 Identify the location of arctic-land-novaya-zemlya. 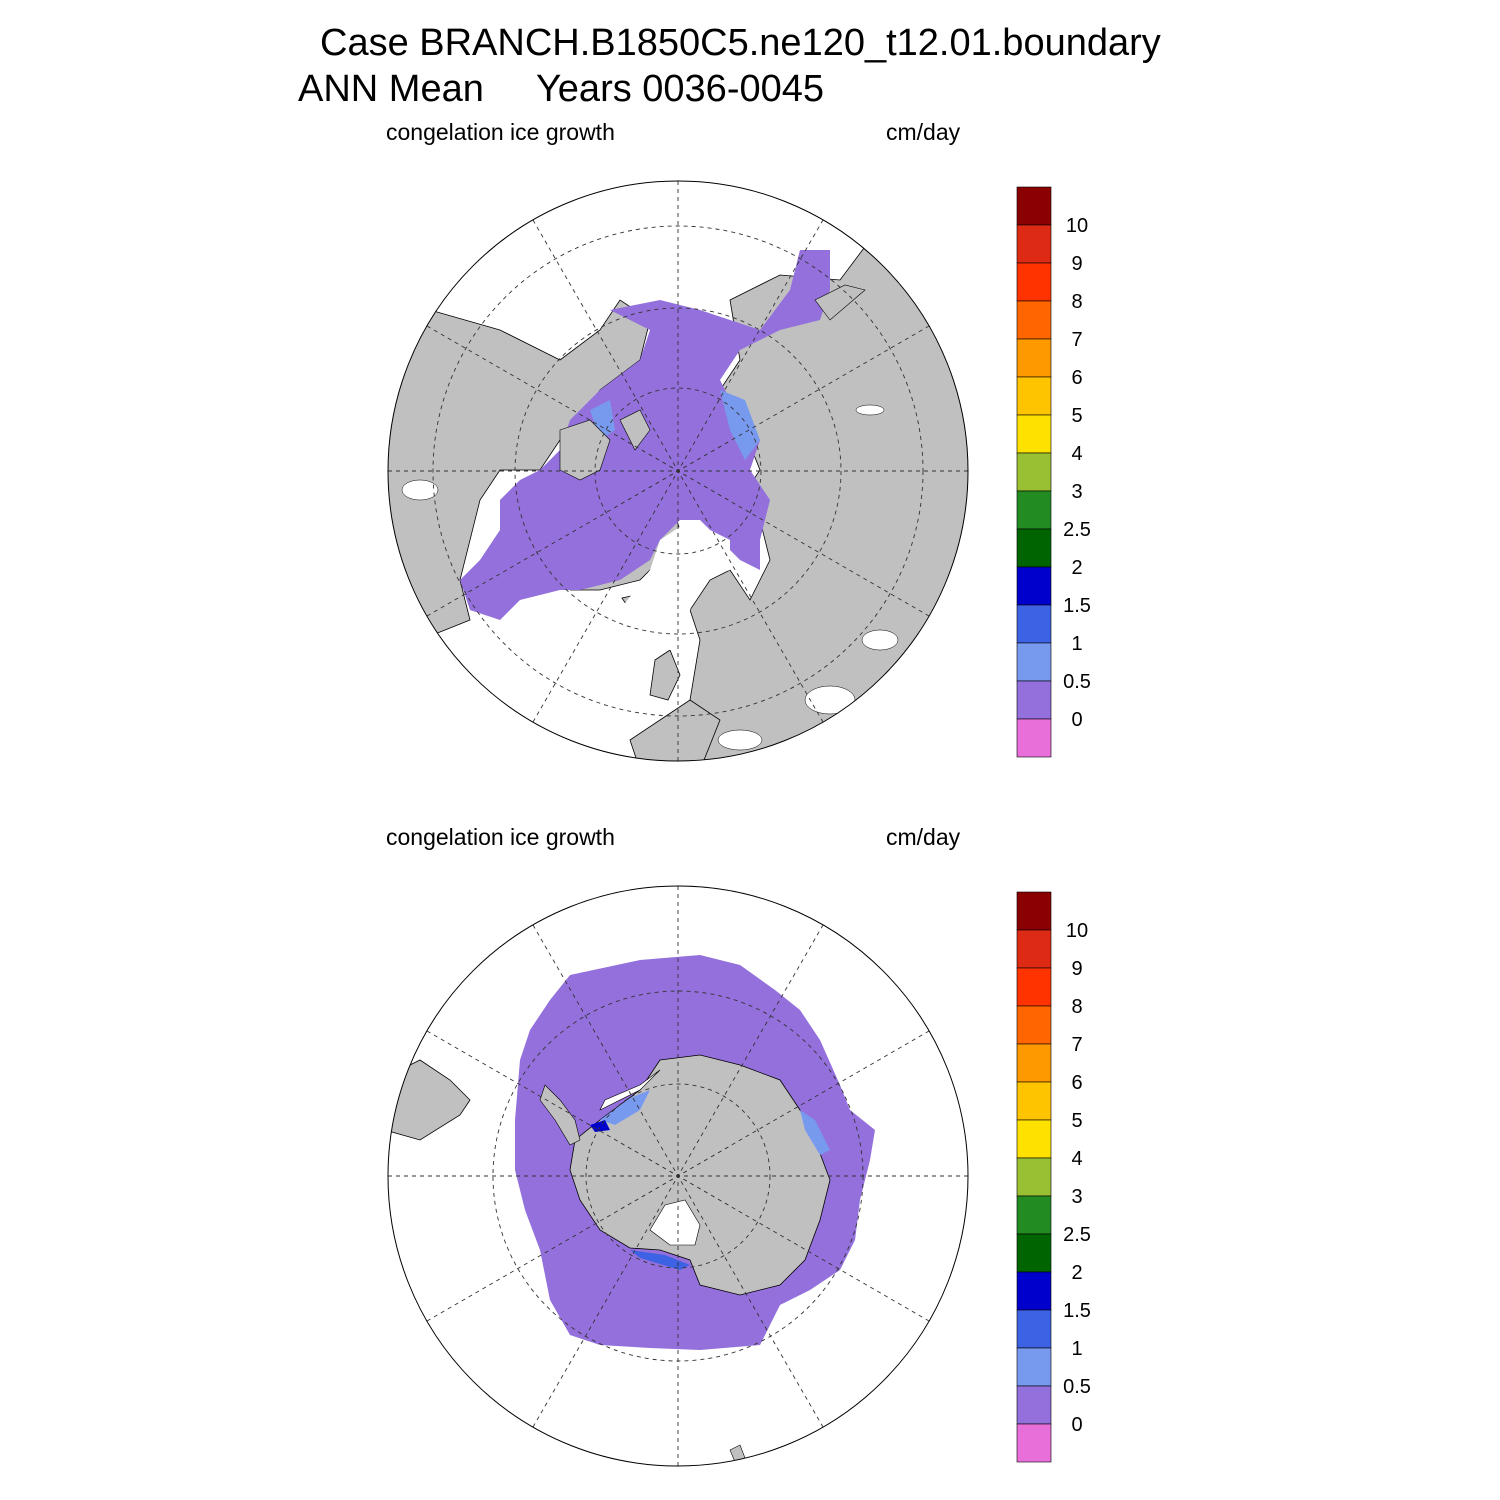
(840, 302).